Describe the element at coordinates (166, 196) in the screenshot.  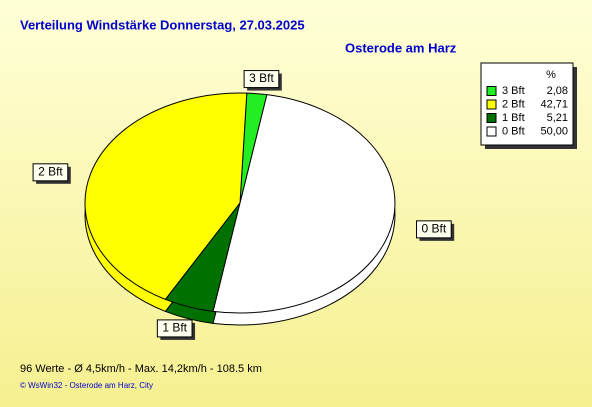
I see `slice` at that location.